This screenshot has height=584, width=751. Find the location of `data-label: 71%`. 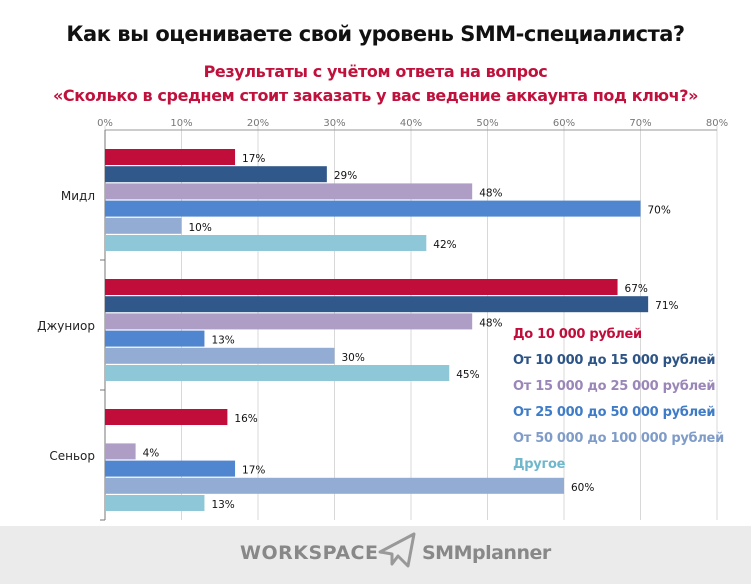

data-label: 71% is located at coordinates (666, 306).